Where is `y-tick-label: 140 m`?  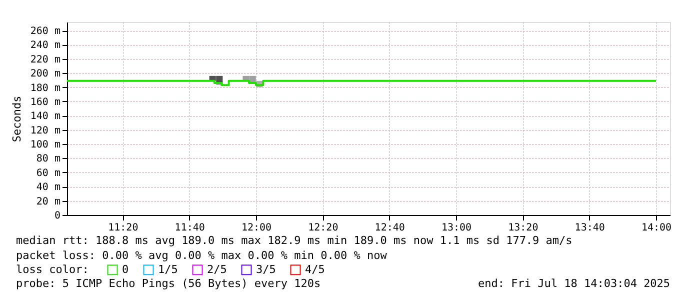 y-tick-label: 140 m is located at coordinates (45, 116).